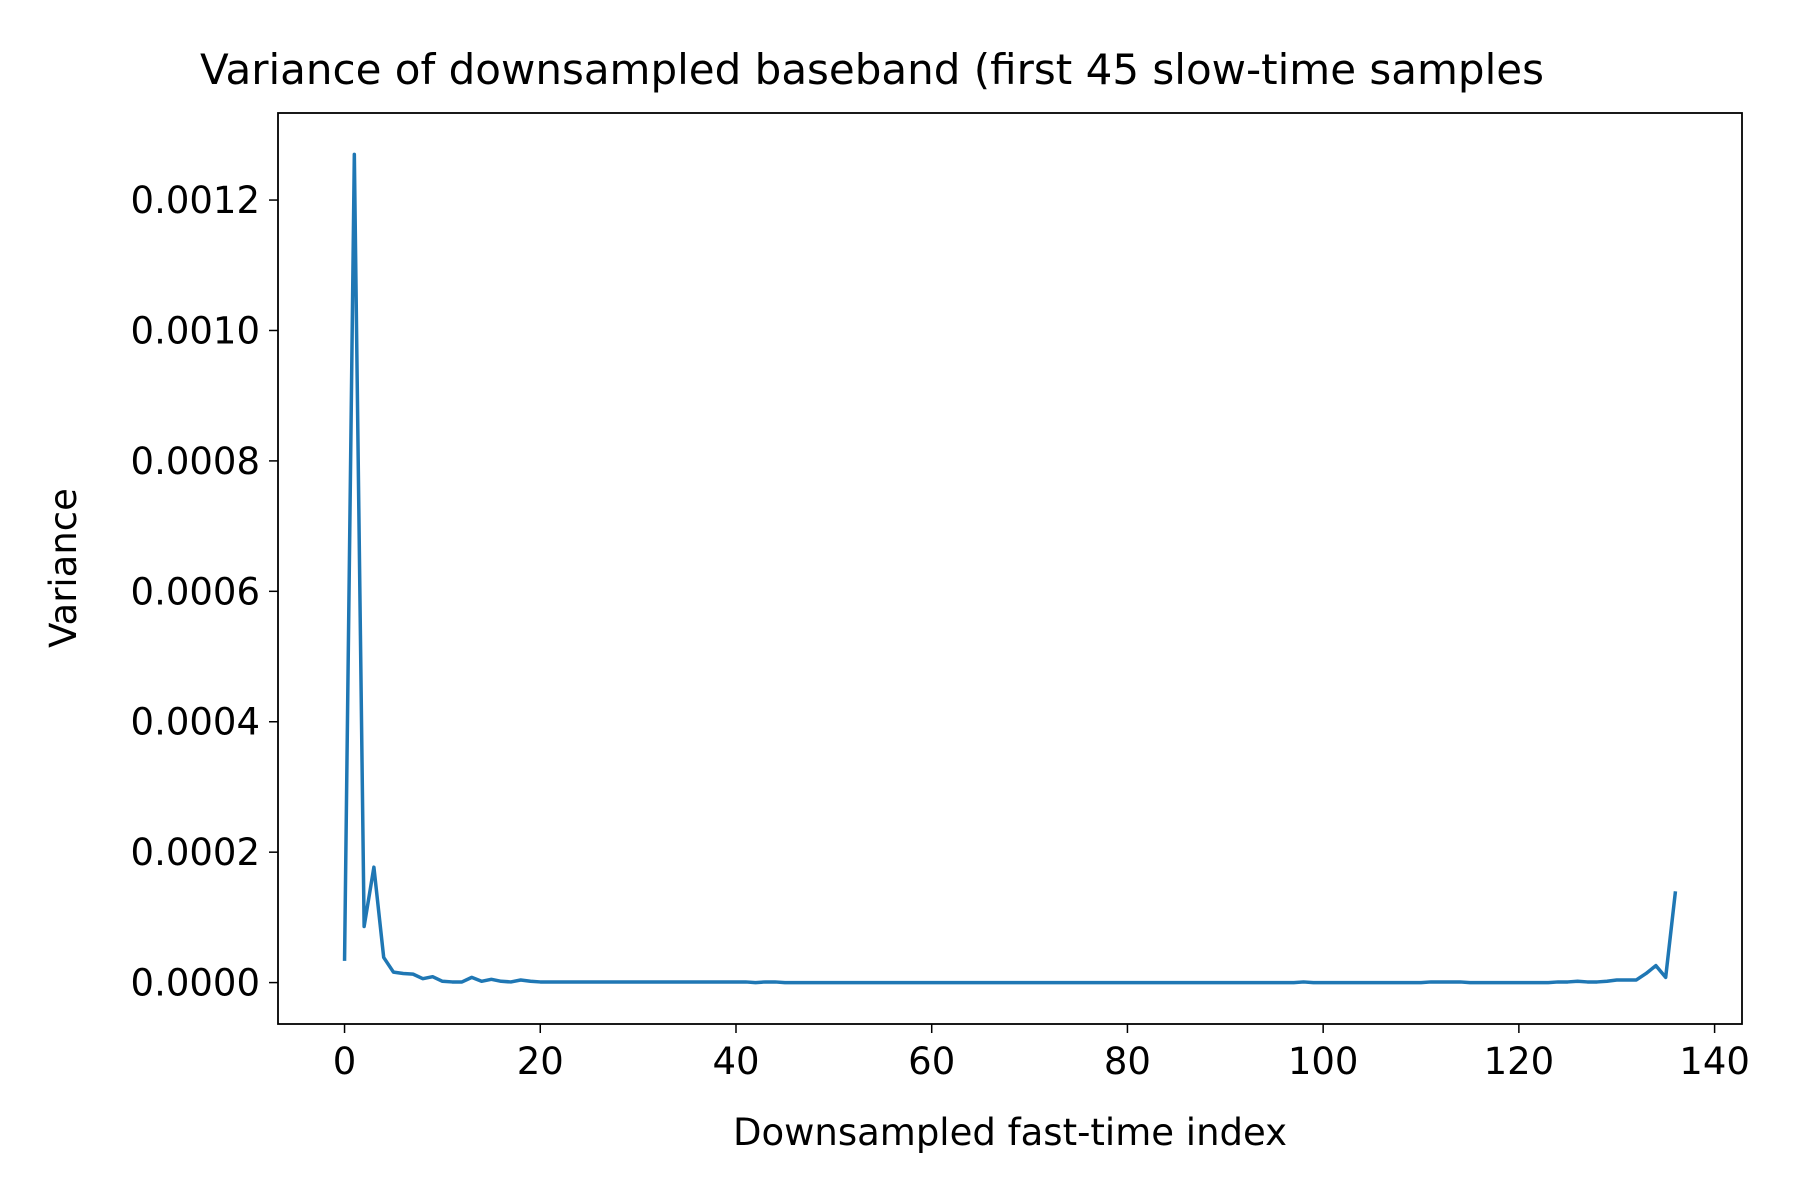 The height and width of the screenshot is (1200, 1800). What do you see at coordinates (1010, 1132) in the screenshot?
I see `x-axis-label: Downsampled fast-time index` at bounding box center [1010, 1132].